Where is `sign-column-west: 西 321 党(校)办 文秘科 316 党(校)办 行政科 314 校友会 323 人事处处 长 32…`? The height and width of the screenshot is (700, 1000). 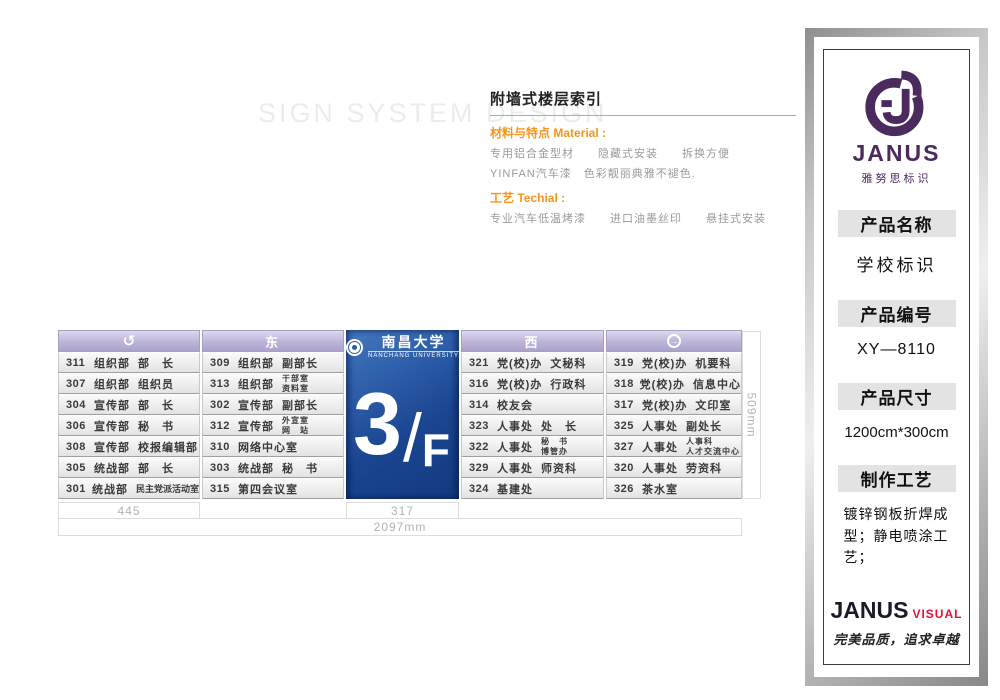
sign-column-west: 西 321 党(校)办 文秘科 316 党(校)办 行政科 314 校友会 323 人事处处 长 32… is located at coordinates (532, 414).